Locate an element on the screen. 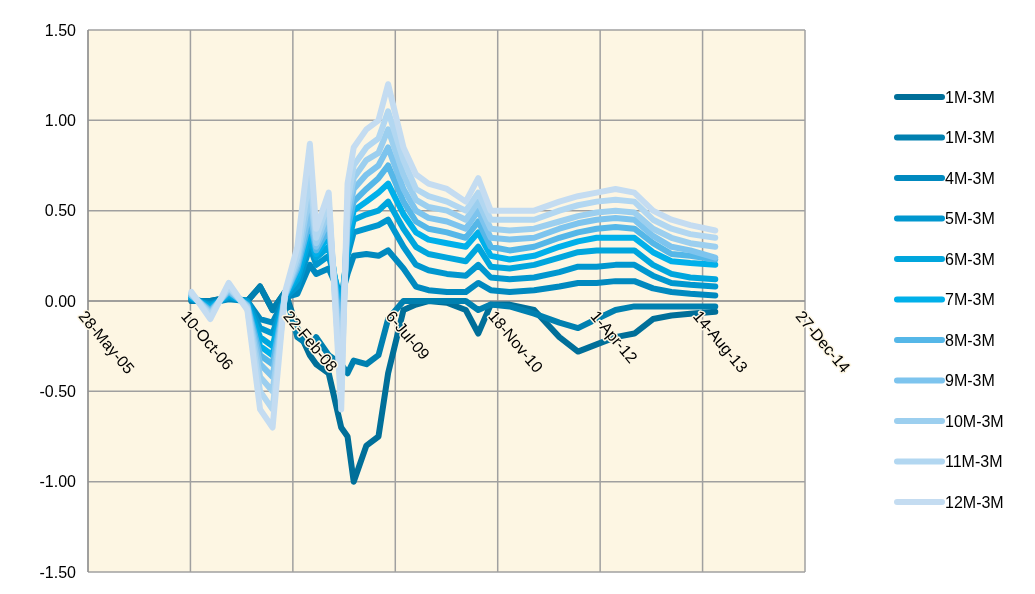 The height and width of the screenshot is (594, 1035). legend-label: 11M-3M is located at coordinates (974, 462).